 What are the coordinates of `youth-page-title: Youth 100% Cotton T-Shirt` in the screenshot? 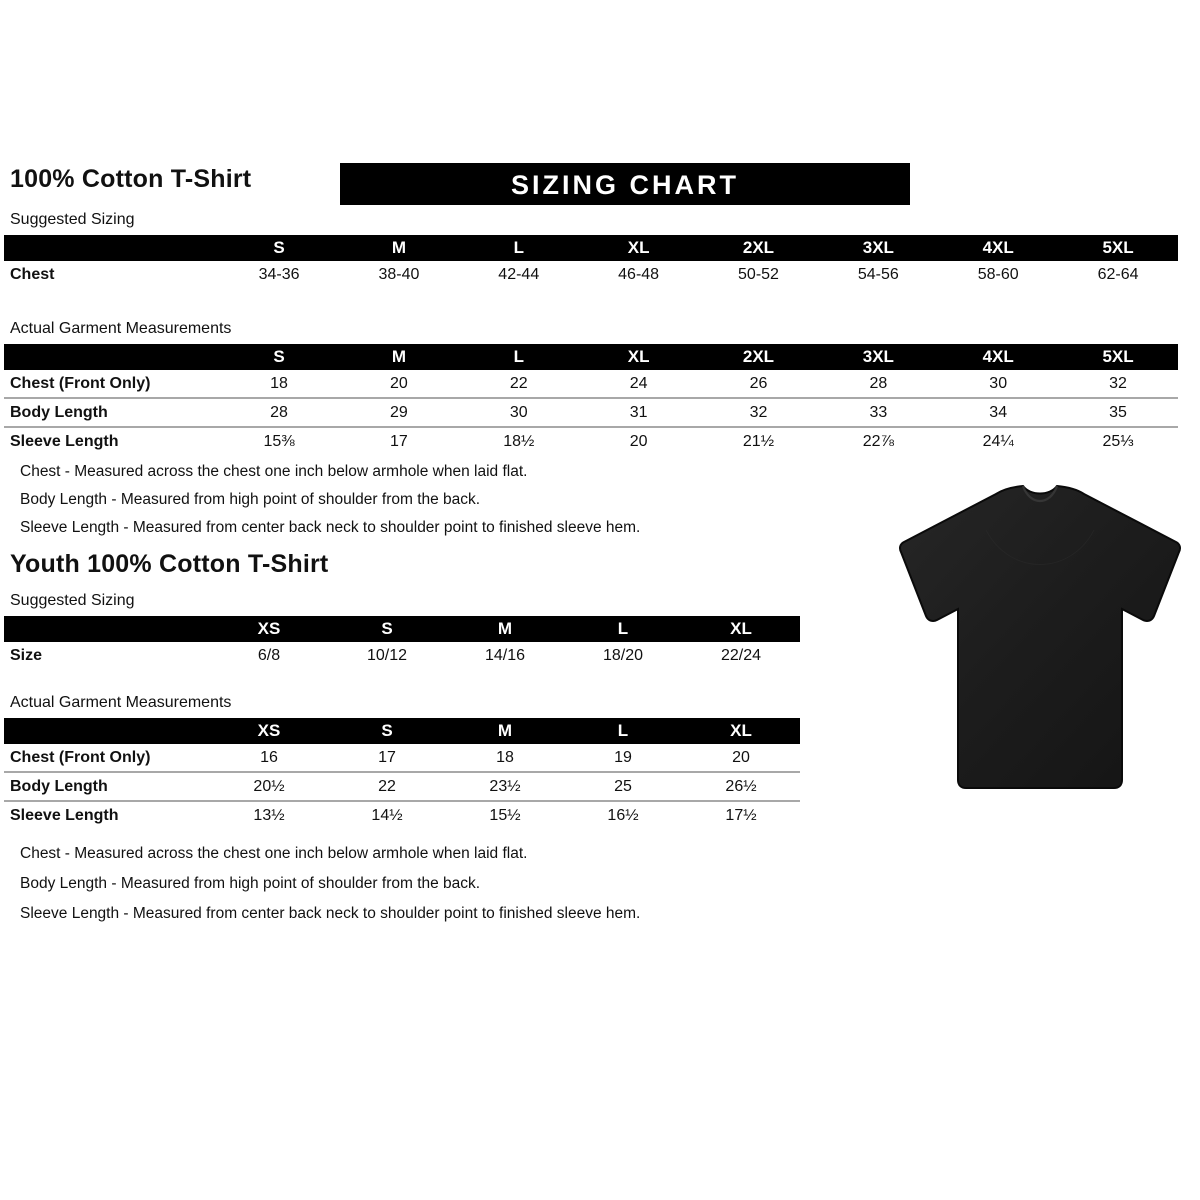 It's located at (169, 564).